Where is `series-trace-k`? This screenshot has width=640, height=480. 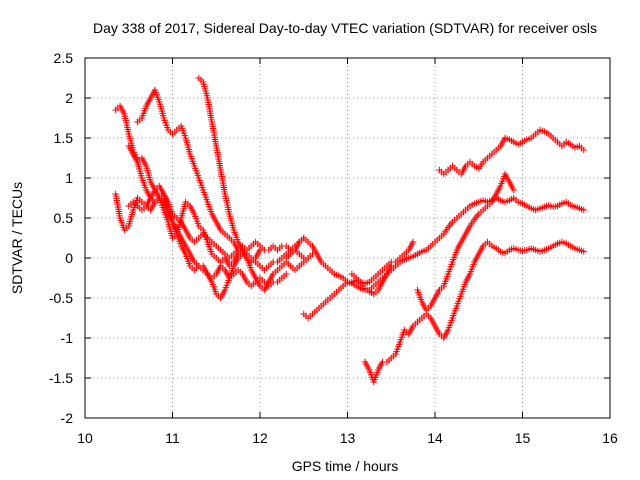
series-trace-k is located at coordinates (511, 152).